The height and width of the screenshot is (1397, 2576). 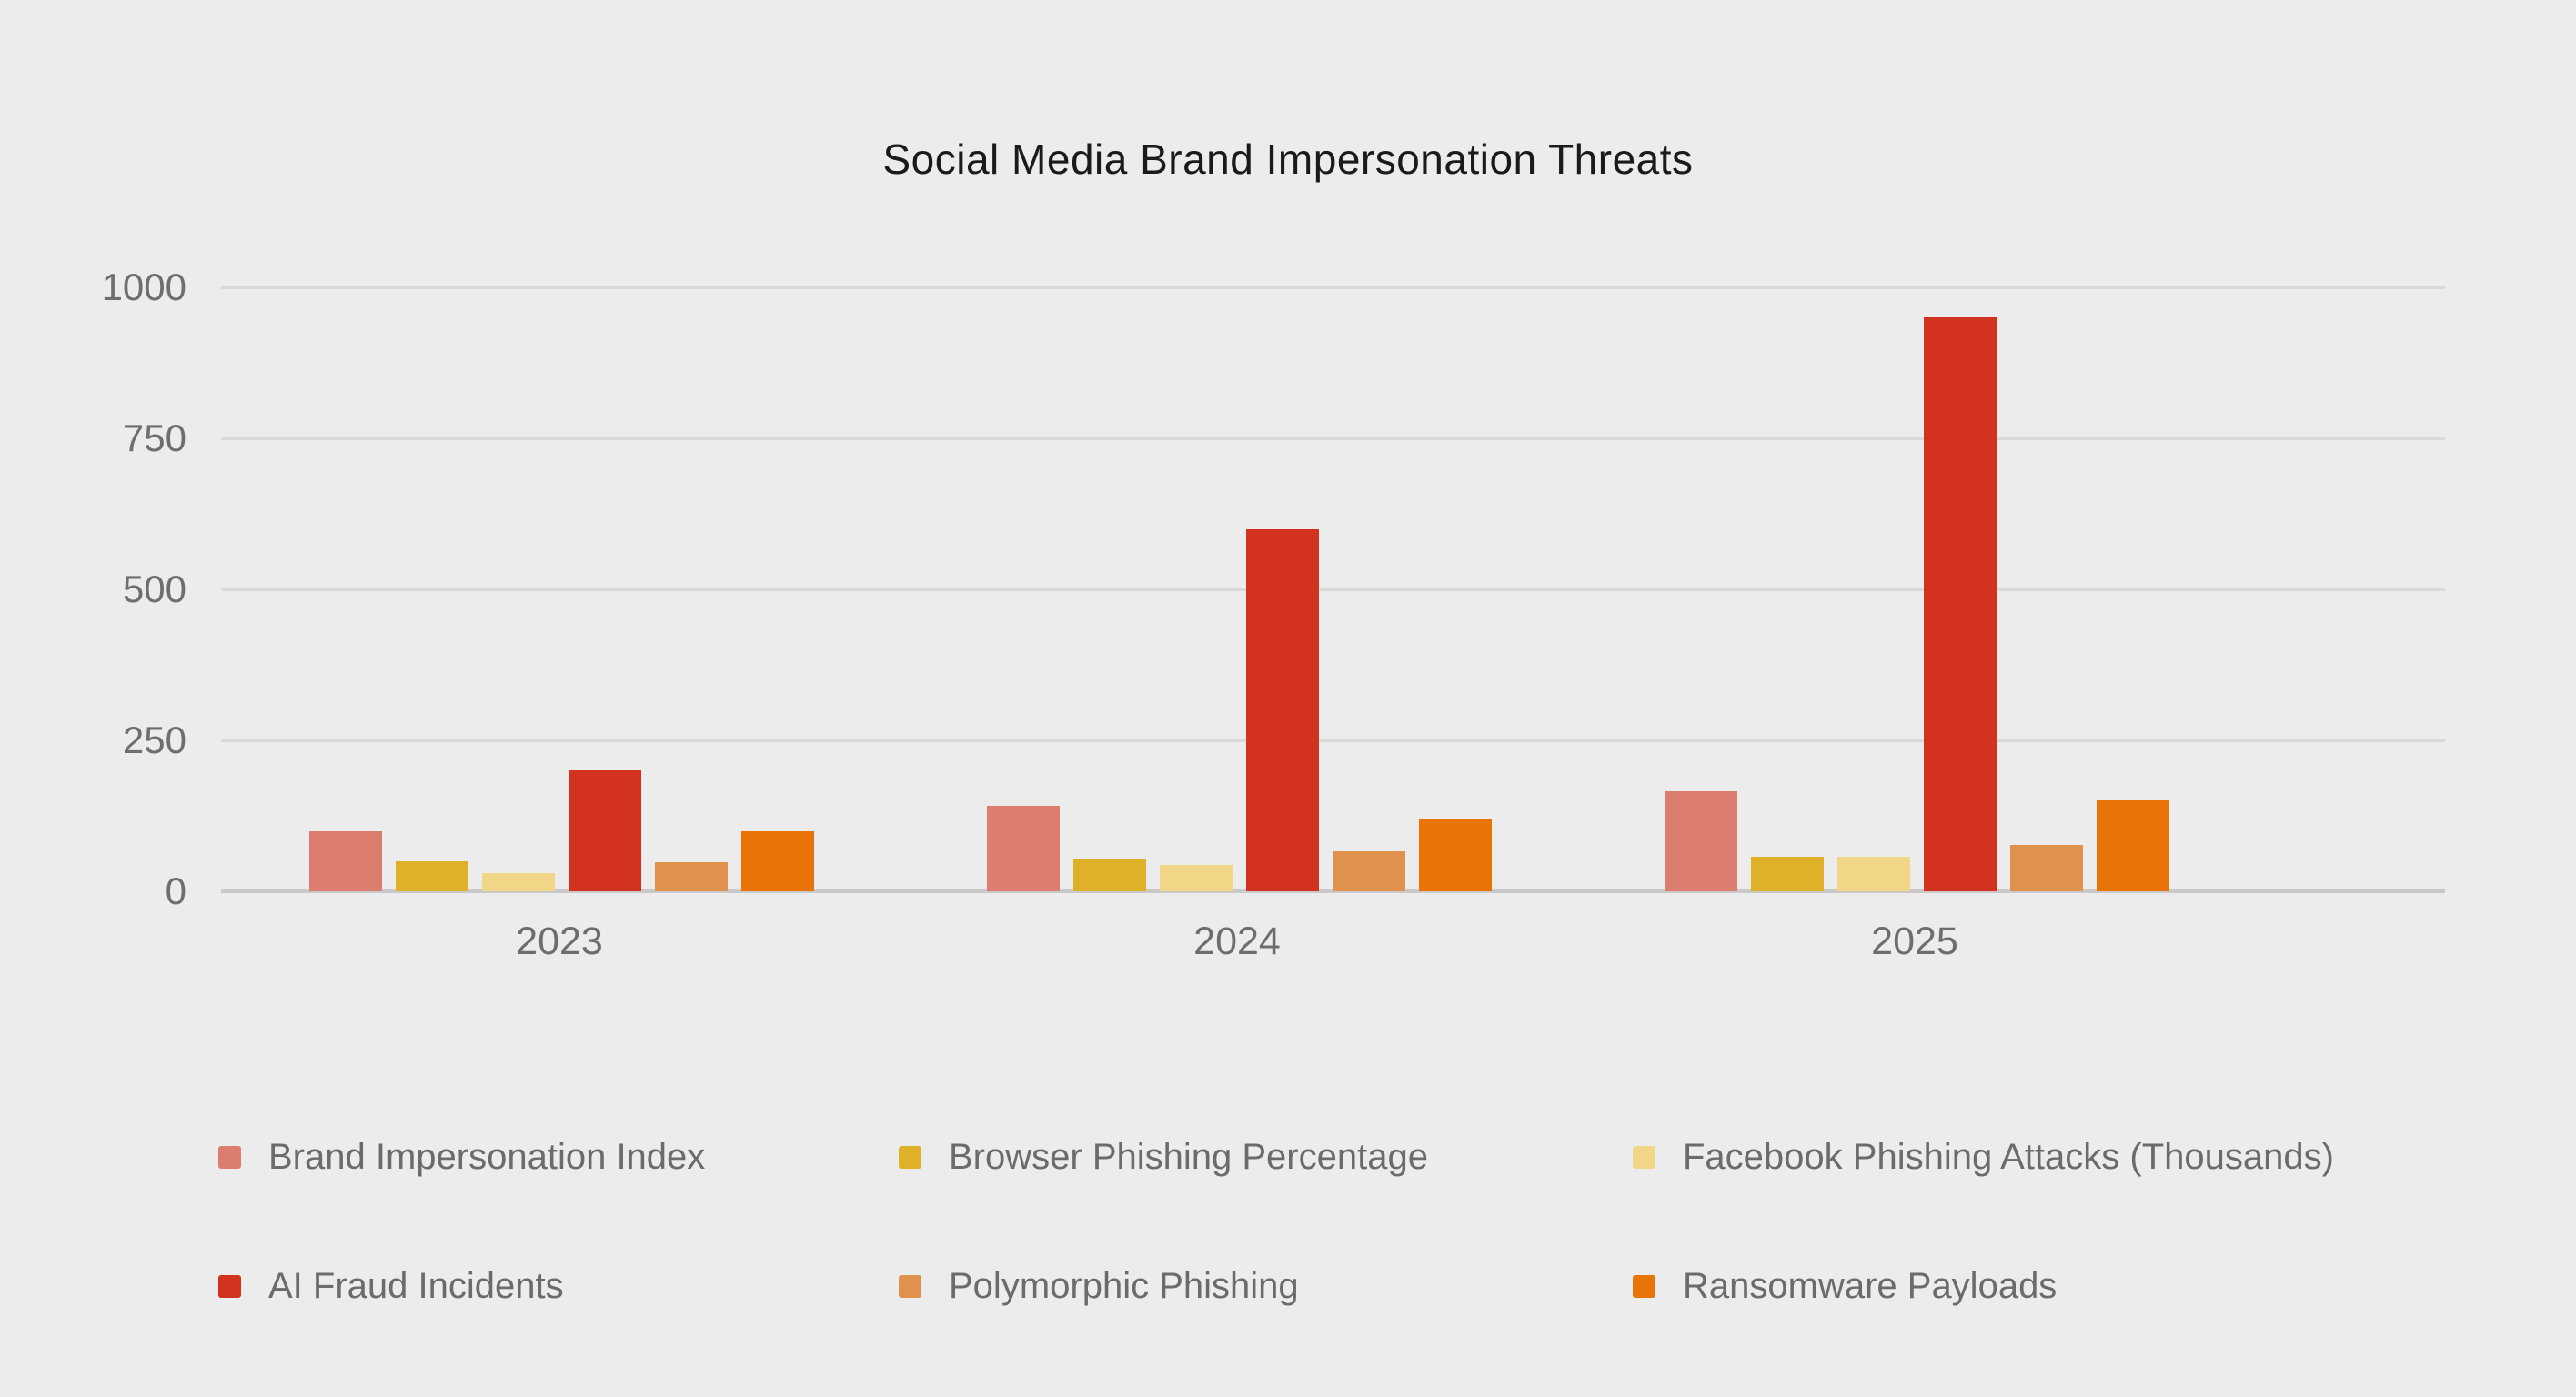 What do you see at coordinates (1960, 604) in the screenshot?
I see `bar-2025-ai-fraud-incidents` at bounding box center [1960, 604].